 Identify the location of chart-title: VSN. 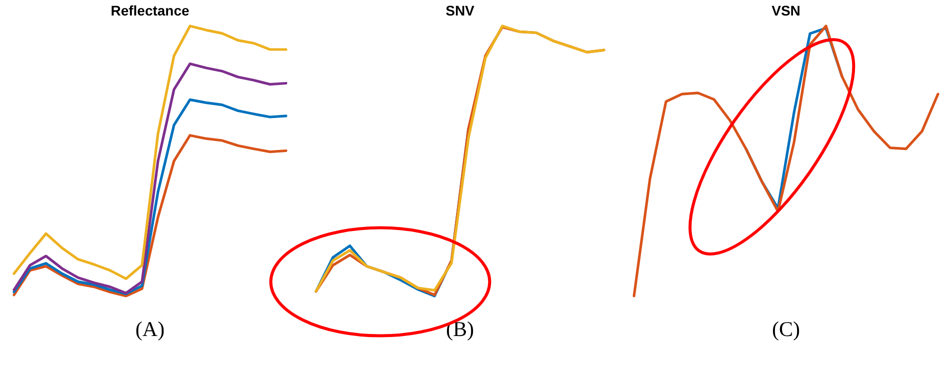
(786, 10).